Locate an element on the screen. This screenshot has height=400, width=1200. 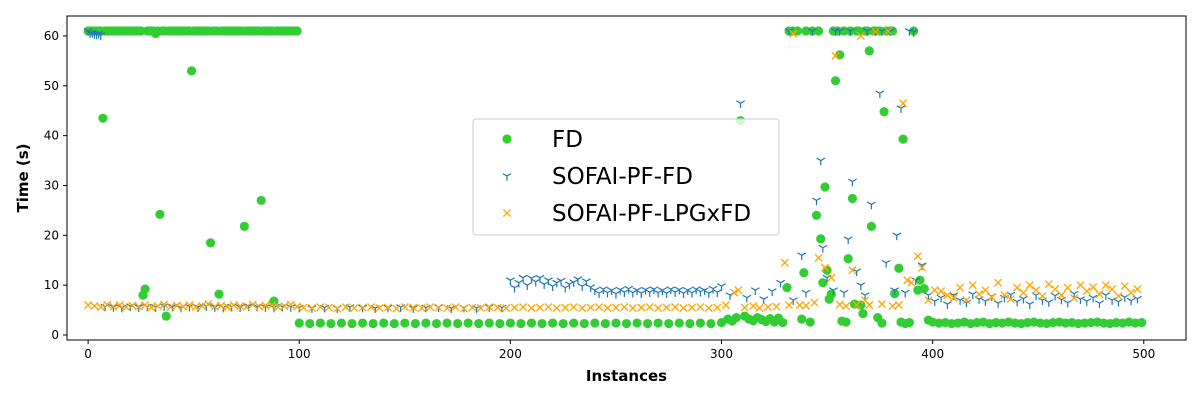
legend-marker is located at coordinates (507, 213).